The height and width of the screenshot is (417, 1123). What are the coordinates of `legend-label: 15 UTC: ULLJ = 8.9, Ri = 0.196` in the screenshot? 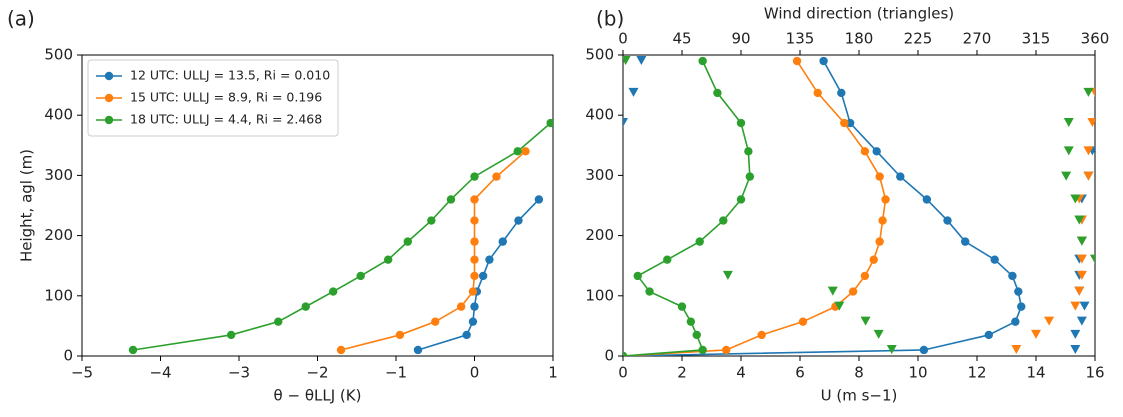 It's located at (226, 97).